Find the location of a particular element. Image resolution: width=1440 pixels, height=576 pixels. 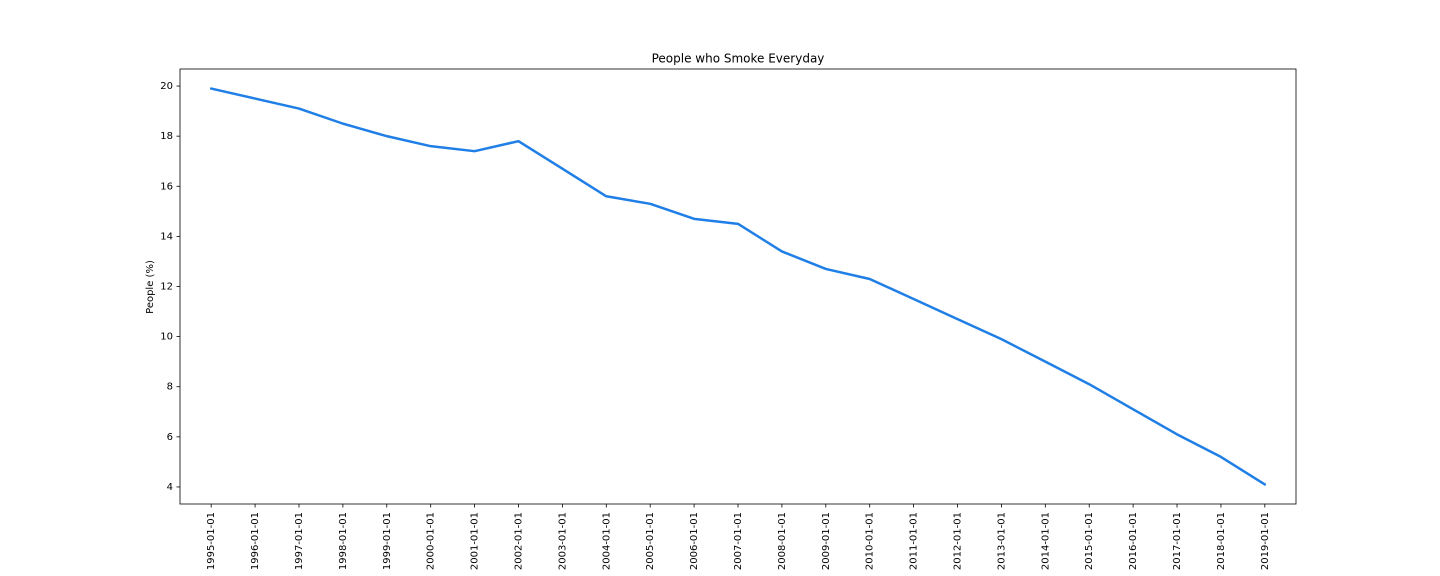

y-tick-label: 4 is located at coordinates (170, 487).